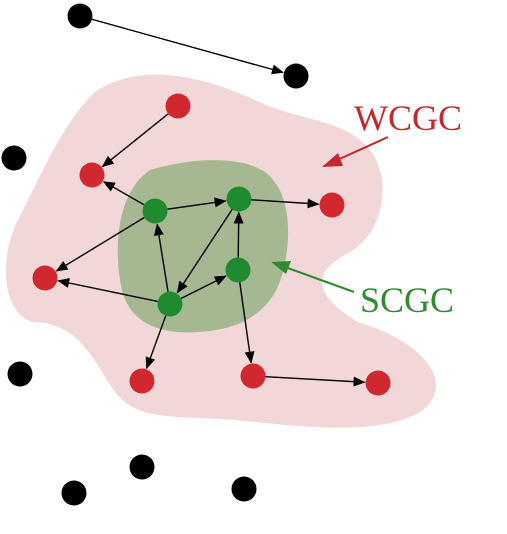 This screenshot has height=534, width=507. Describe the element at coordinates (378, 383) in the screenshot. I see `wcgc-node-r7` at that location.